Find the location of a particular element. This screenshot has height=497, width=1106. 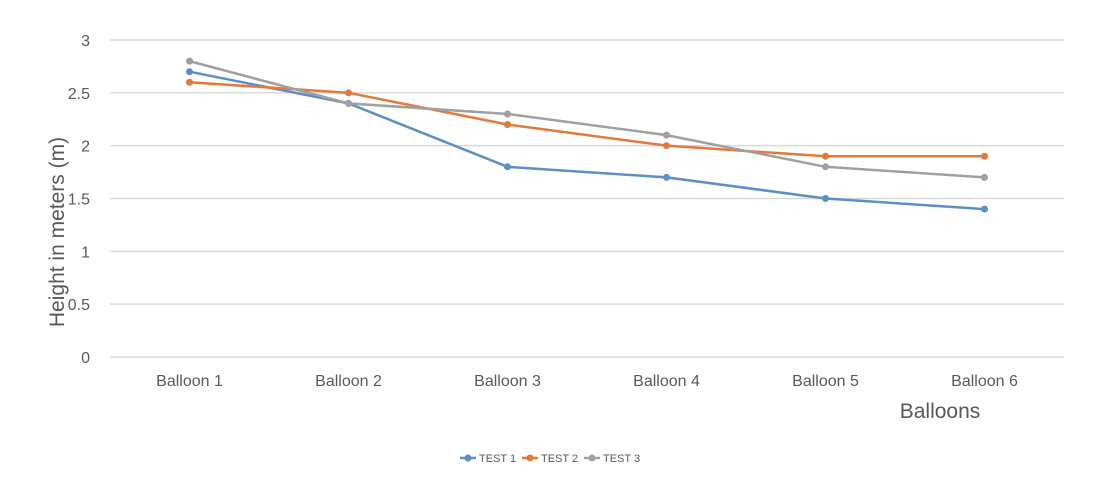

y-tick-label: 2 is located at coordinates (85, 147).